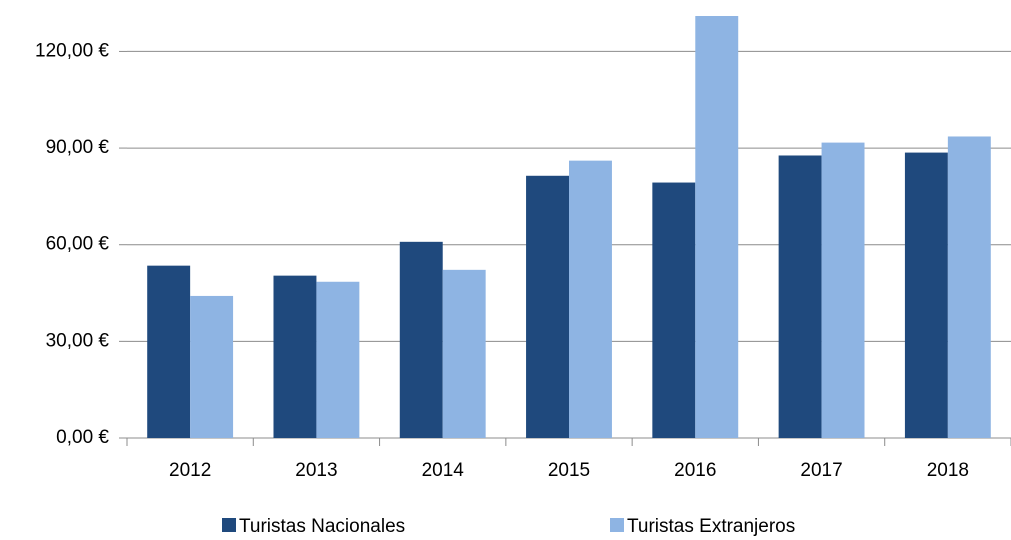  I want to click on x-tick-label: 2017, so click(821, 470).